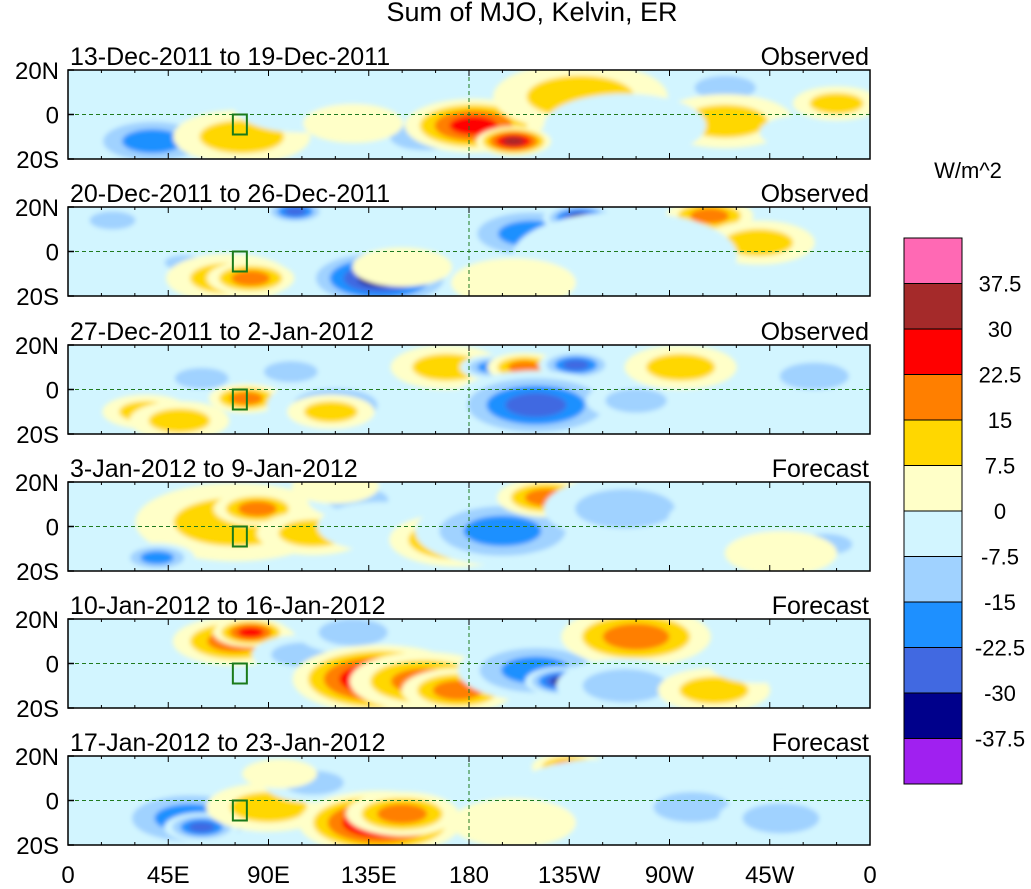 This screenshot has width=1031, height=889. Describe the element at coordinates (230, 57) in the screenshot. I see `panel-date-range: 13-Dec-2011 to 19-Dec-2011` at that location.